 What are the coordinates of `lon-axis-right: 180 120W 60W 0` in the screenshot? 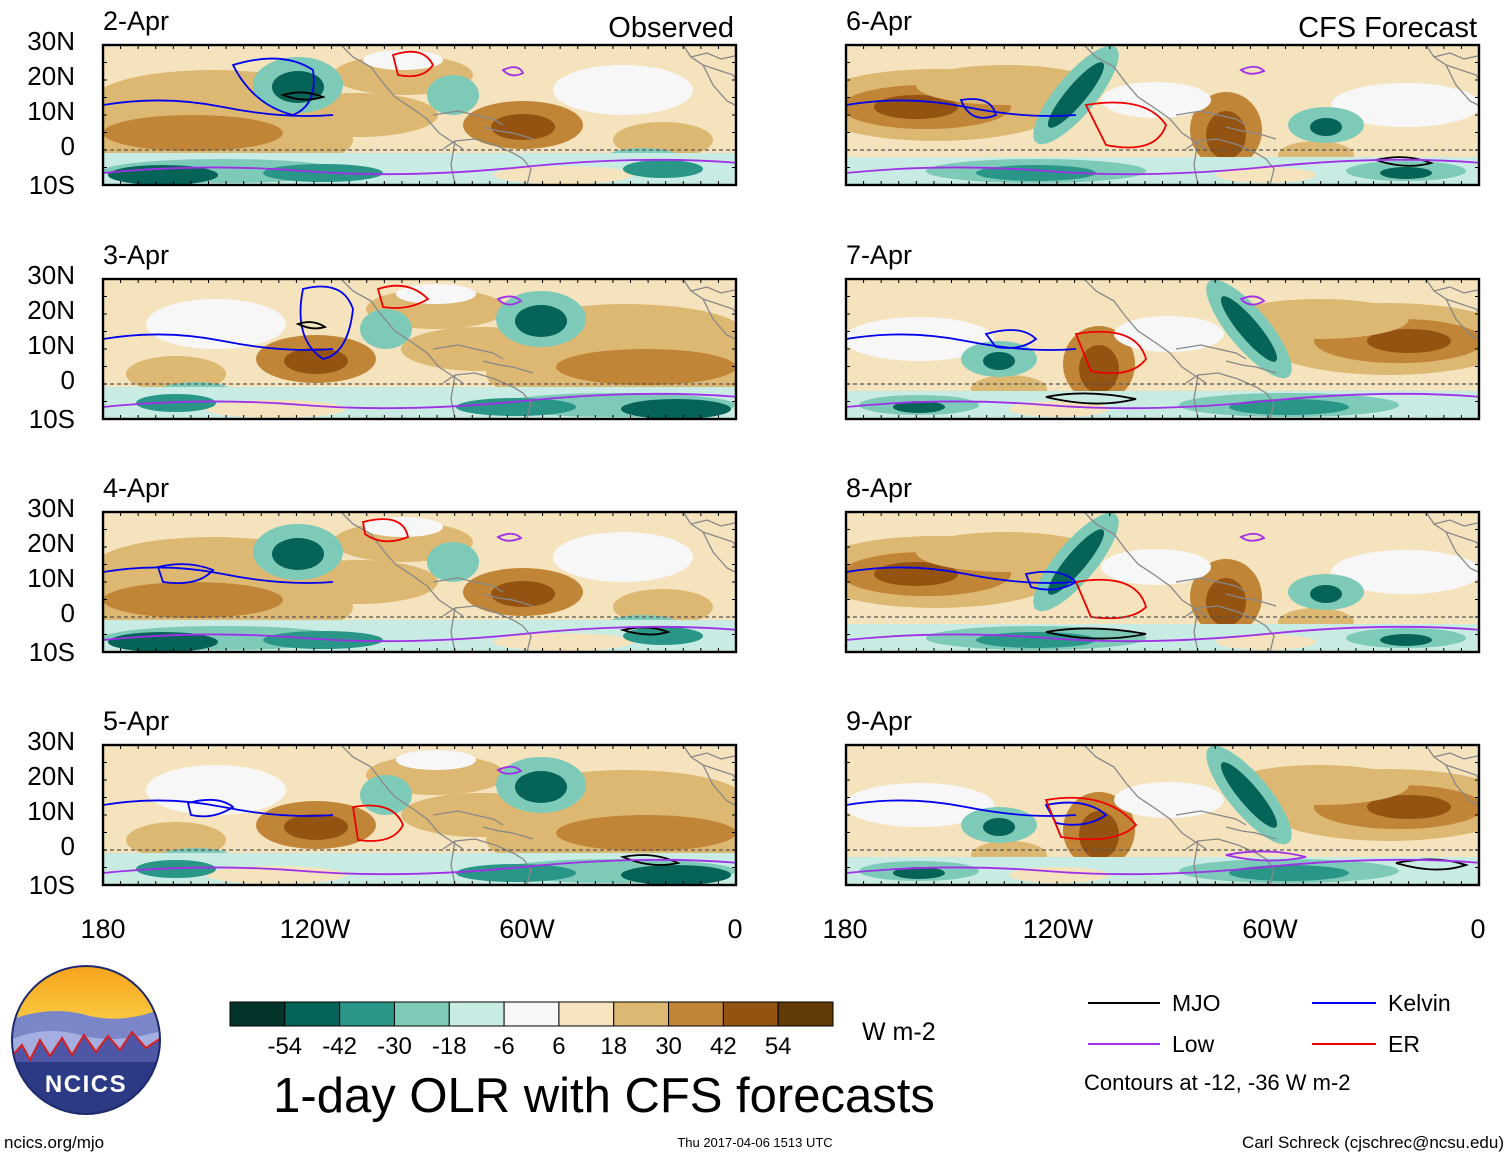 It's located at (1153, 929).